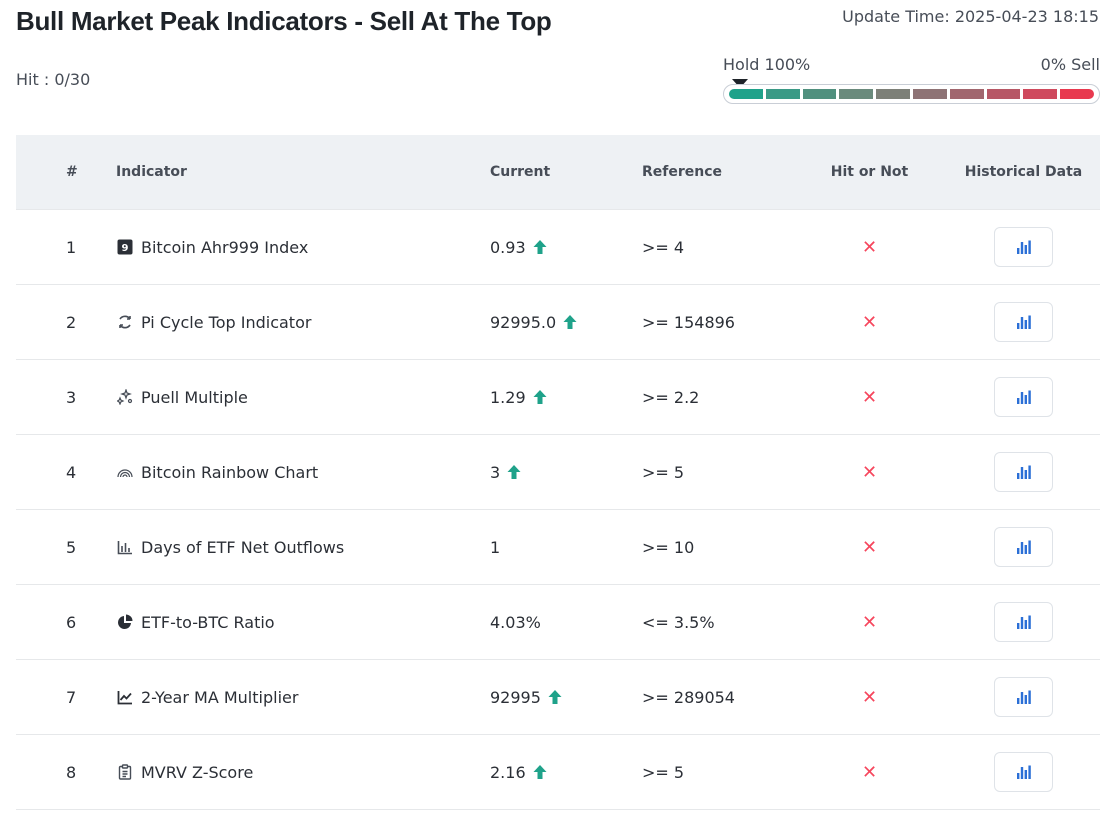  What do you see at coordinates (71, 547) in the screenshot?
I see `row-number: 5` at bounding box center [71, 547].